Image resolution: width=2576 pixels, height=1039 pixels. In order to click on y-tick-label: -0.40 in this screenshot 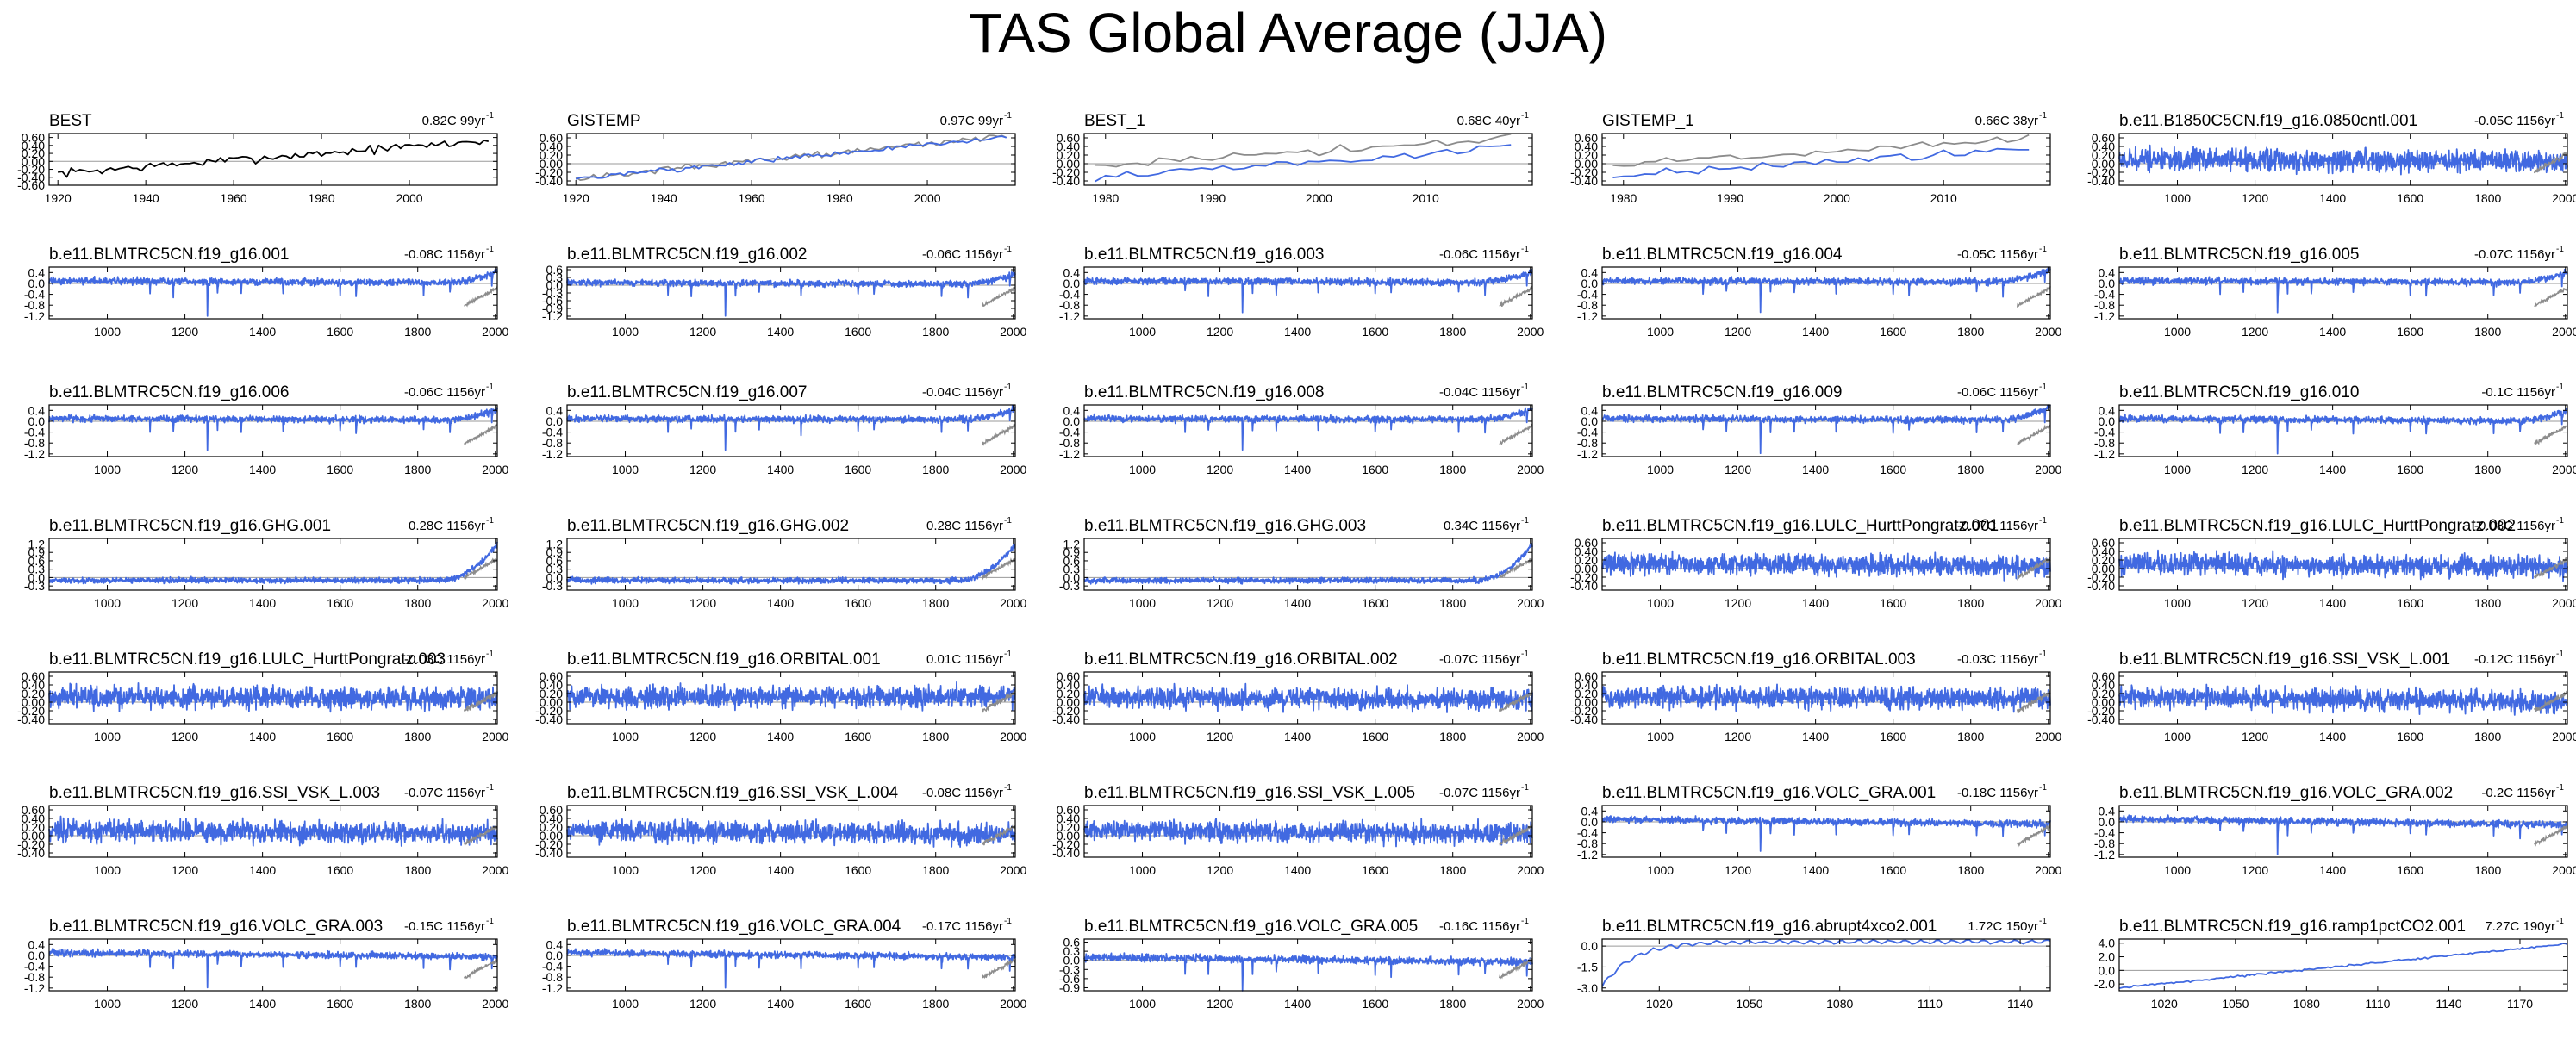, I will do `click(2101, 181)`.